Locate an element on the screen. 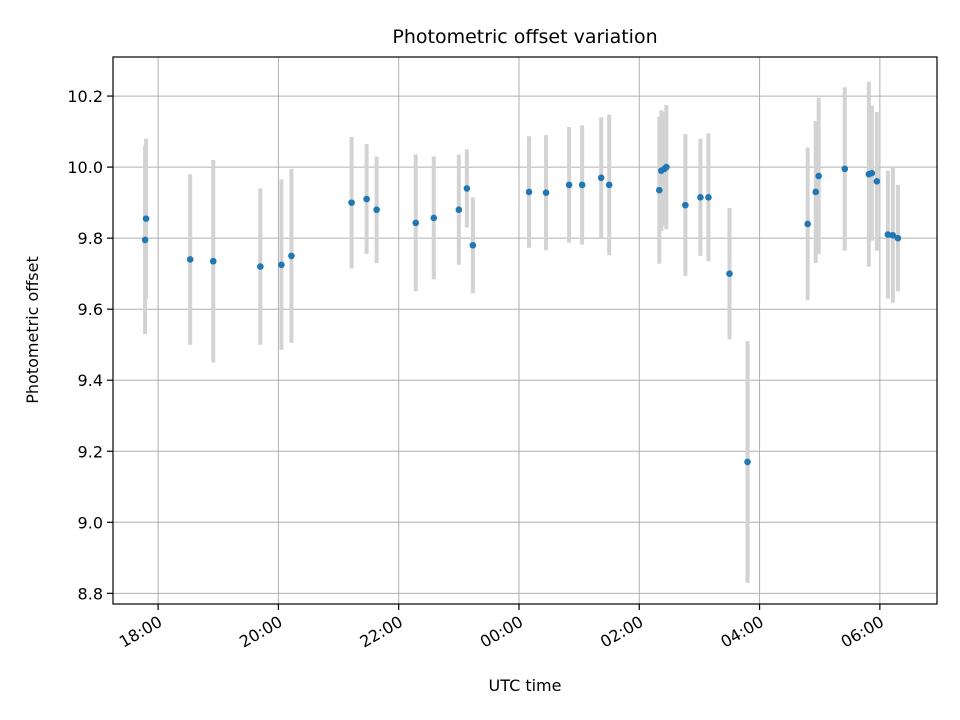 This screenshot has width=960, height=720. y-tick-label: 9.4 is located at coordinates (90, 380).